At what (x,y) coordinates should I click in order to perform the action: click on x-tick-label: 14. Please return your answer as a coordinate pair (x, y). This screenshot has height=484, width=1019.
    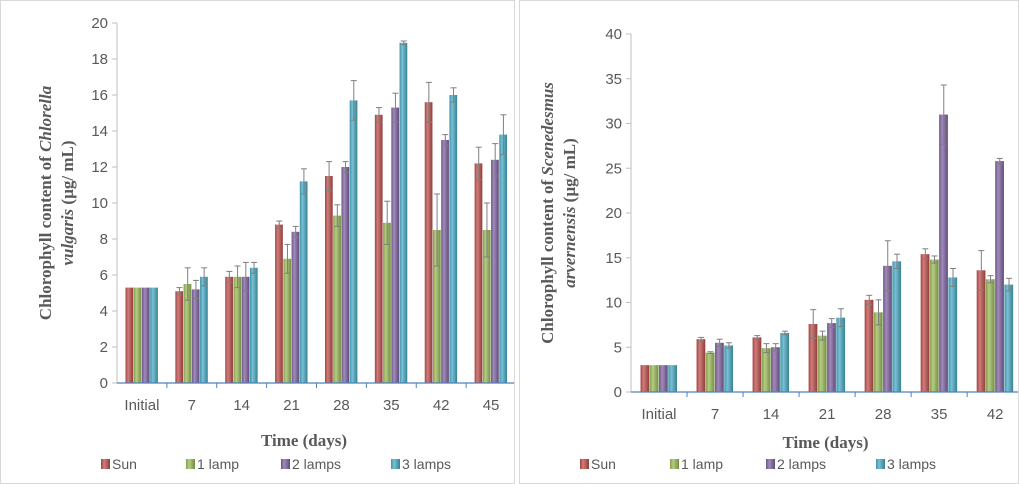
    Looking at the image, I should click on (771, 414).